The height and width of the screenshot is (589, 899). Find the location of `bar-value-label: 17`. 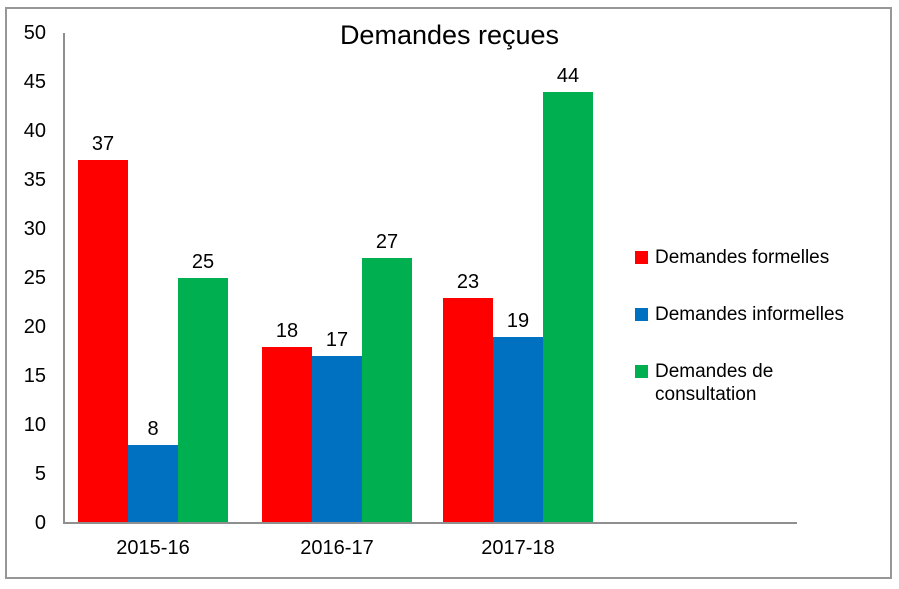

bar-value-label: 17 is located at coordinates (337, 340).